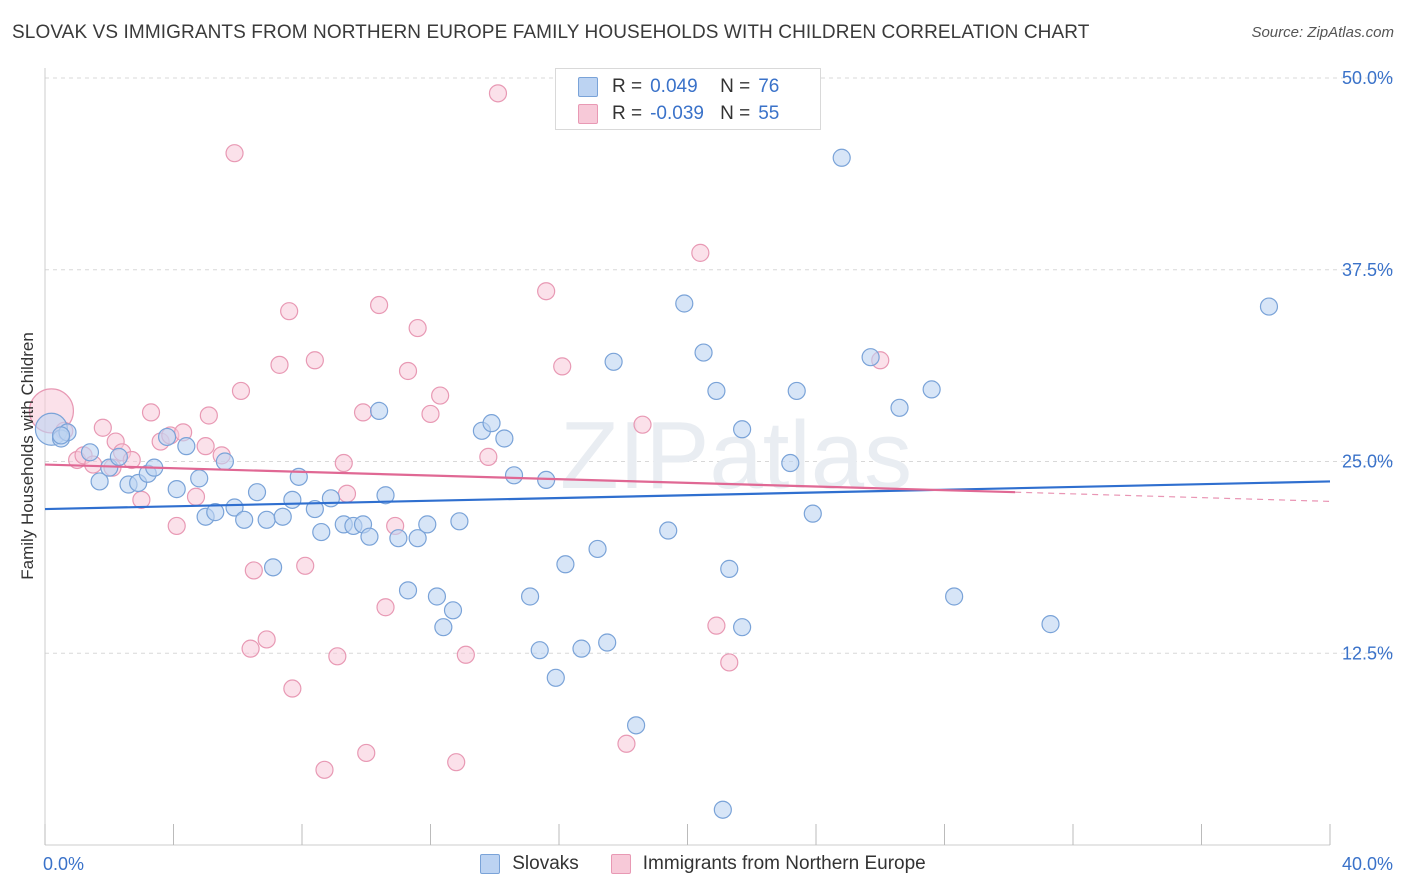 This screenshot has width=1406, height=892. What do you see at coordinates (678, 87) in the screenshot?
I see `legend-row-slovaks: R = 0.049 N = 76` at bounding box center [678, 87].